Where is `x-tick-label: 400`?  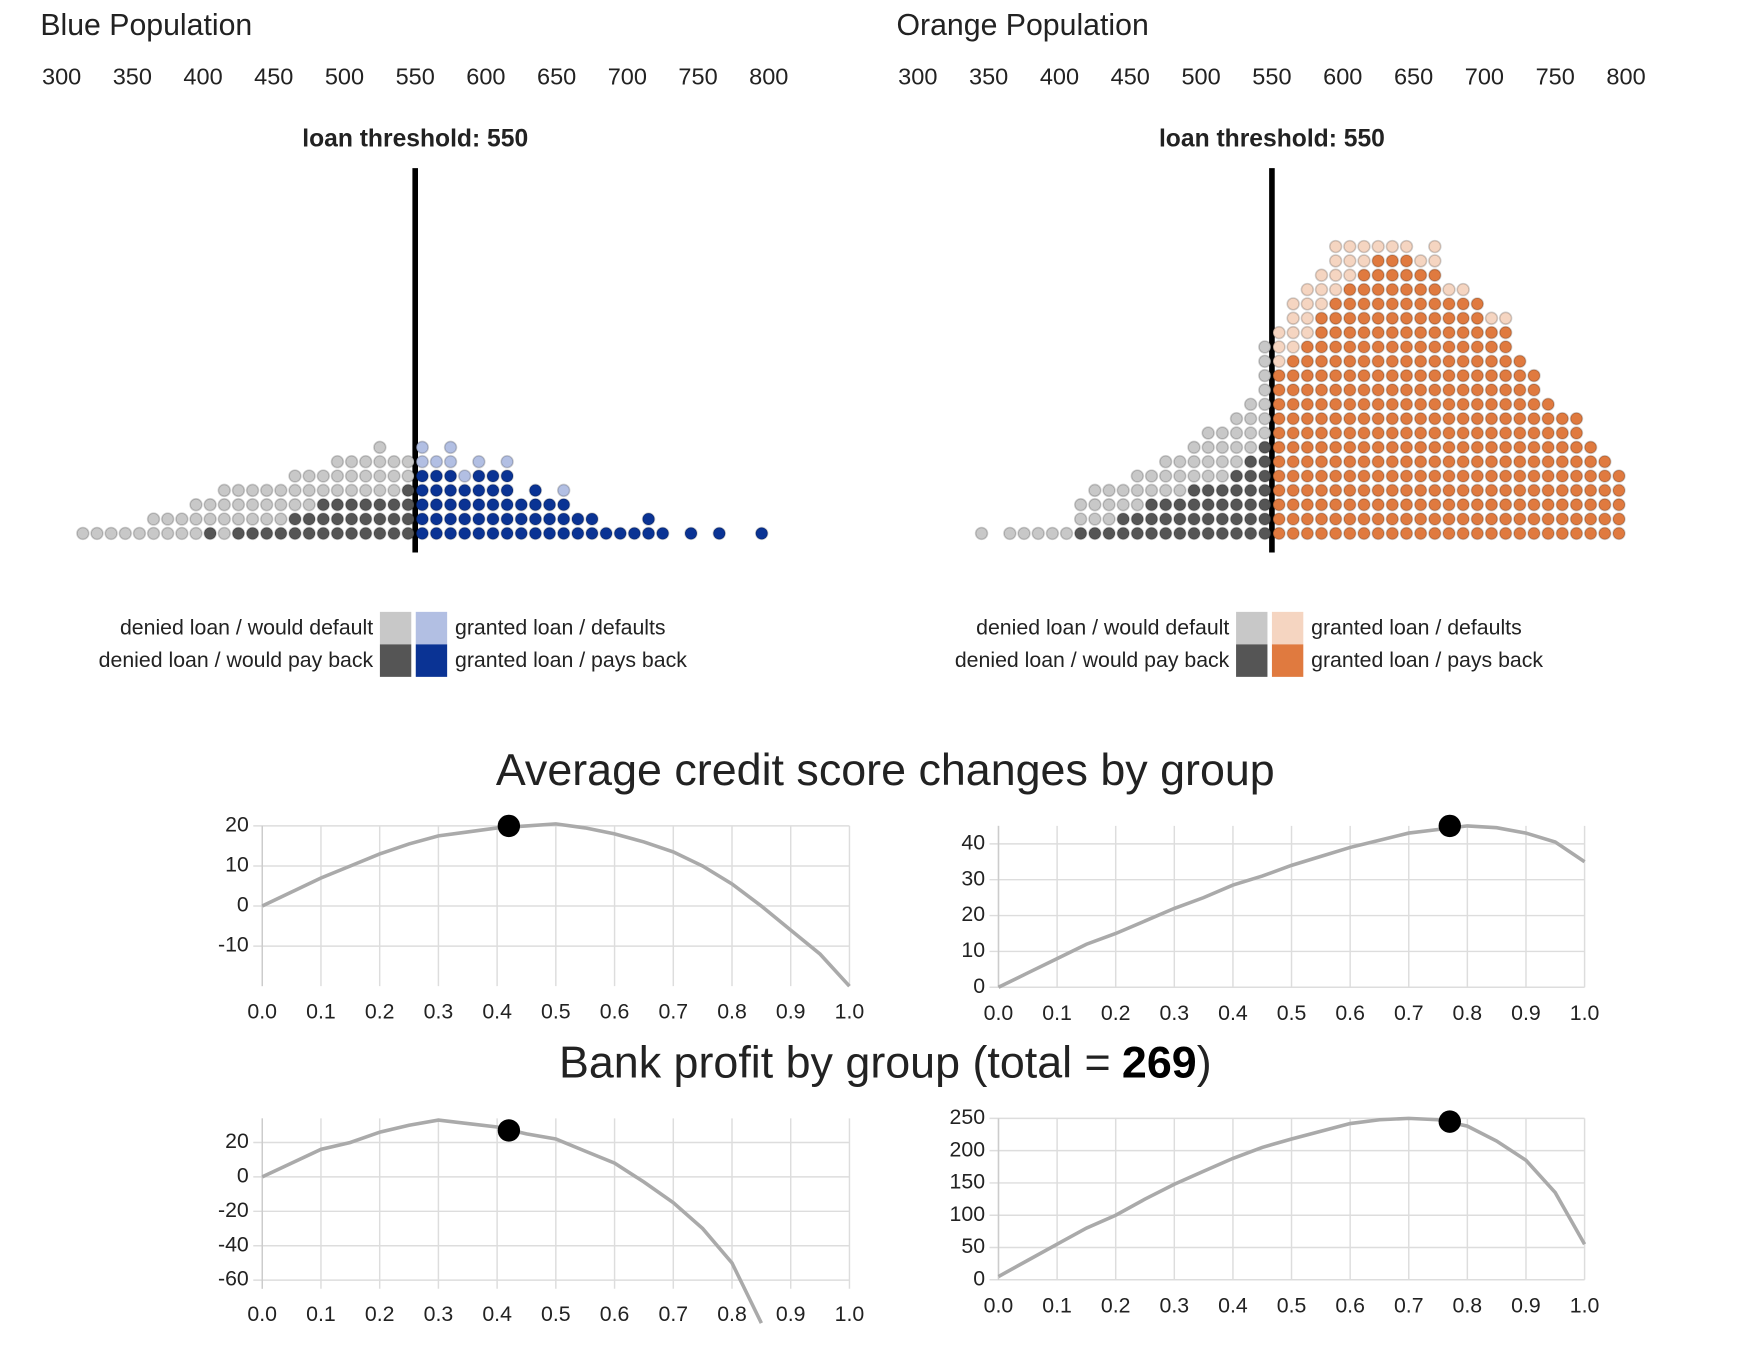 x-tick-label: 400 is located at coordinates (202, 77).